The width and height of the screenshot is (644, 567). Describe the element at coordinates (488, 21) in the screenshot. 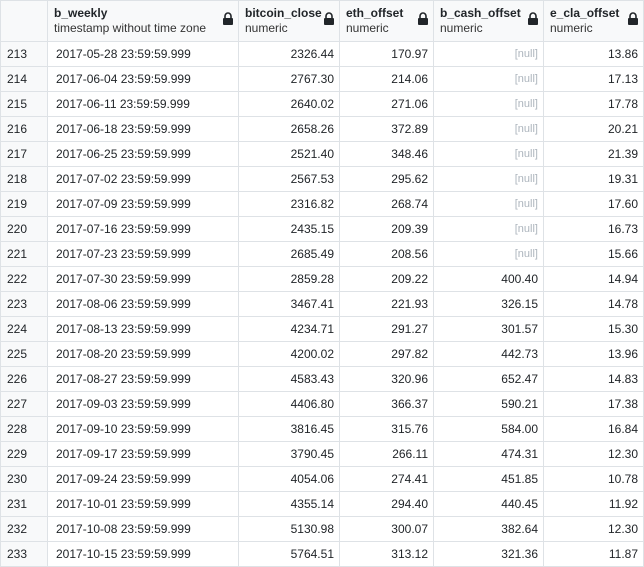

I see `column-header-b-cash-offset: b_cash_offset numeric` at that location.